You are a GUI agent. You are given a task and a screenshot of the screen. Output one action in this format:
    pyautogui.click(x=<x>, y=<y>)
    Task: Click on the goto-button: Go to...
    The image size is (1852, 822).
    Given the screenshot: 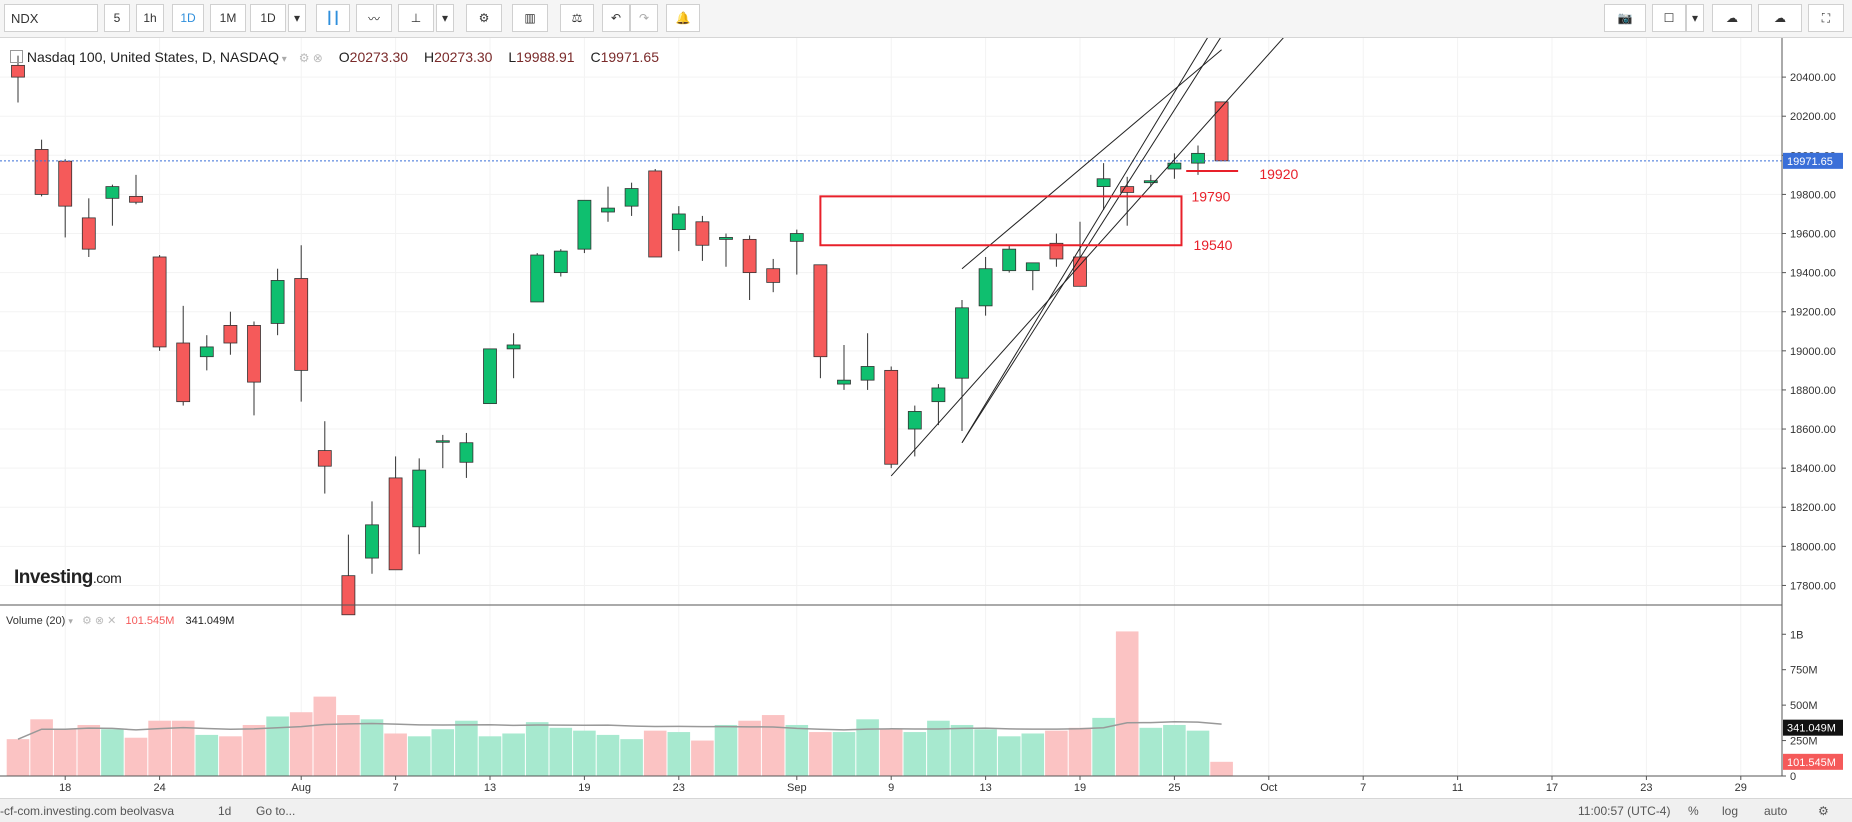 What is the action you would take?
    pyautogui.click(x=276, y=811)
    